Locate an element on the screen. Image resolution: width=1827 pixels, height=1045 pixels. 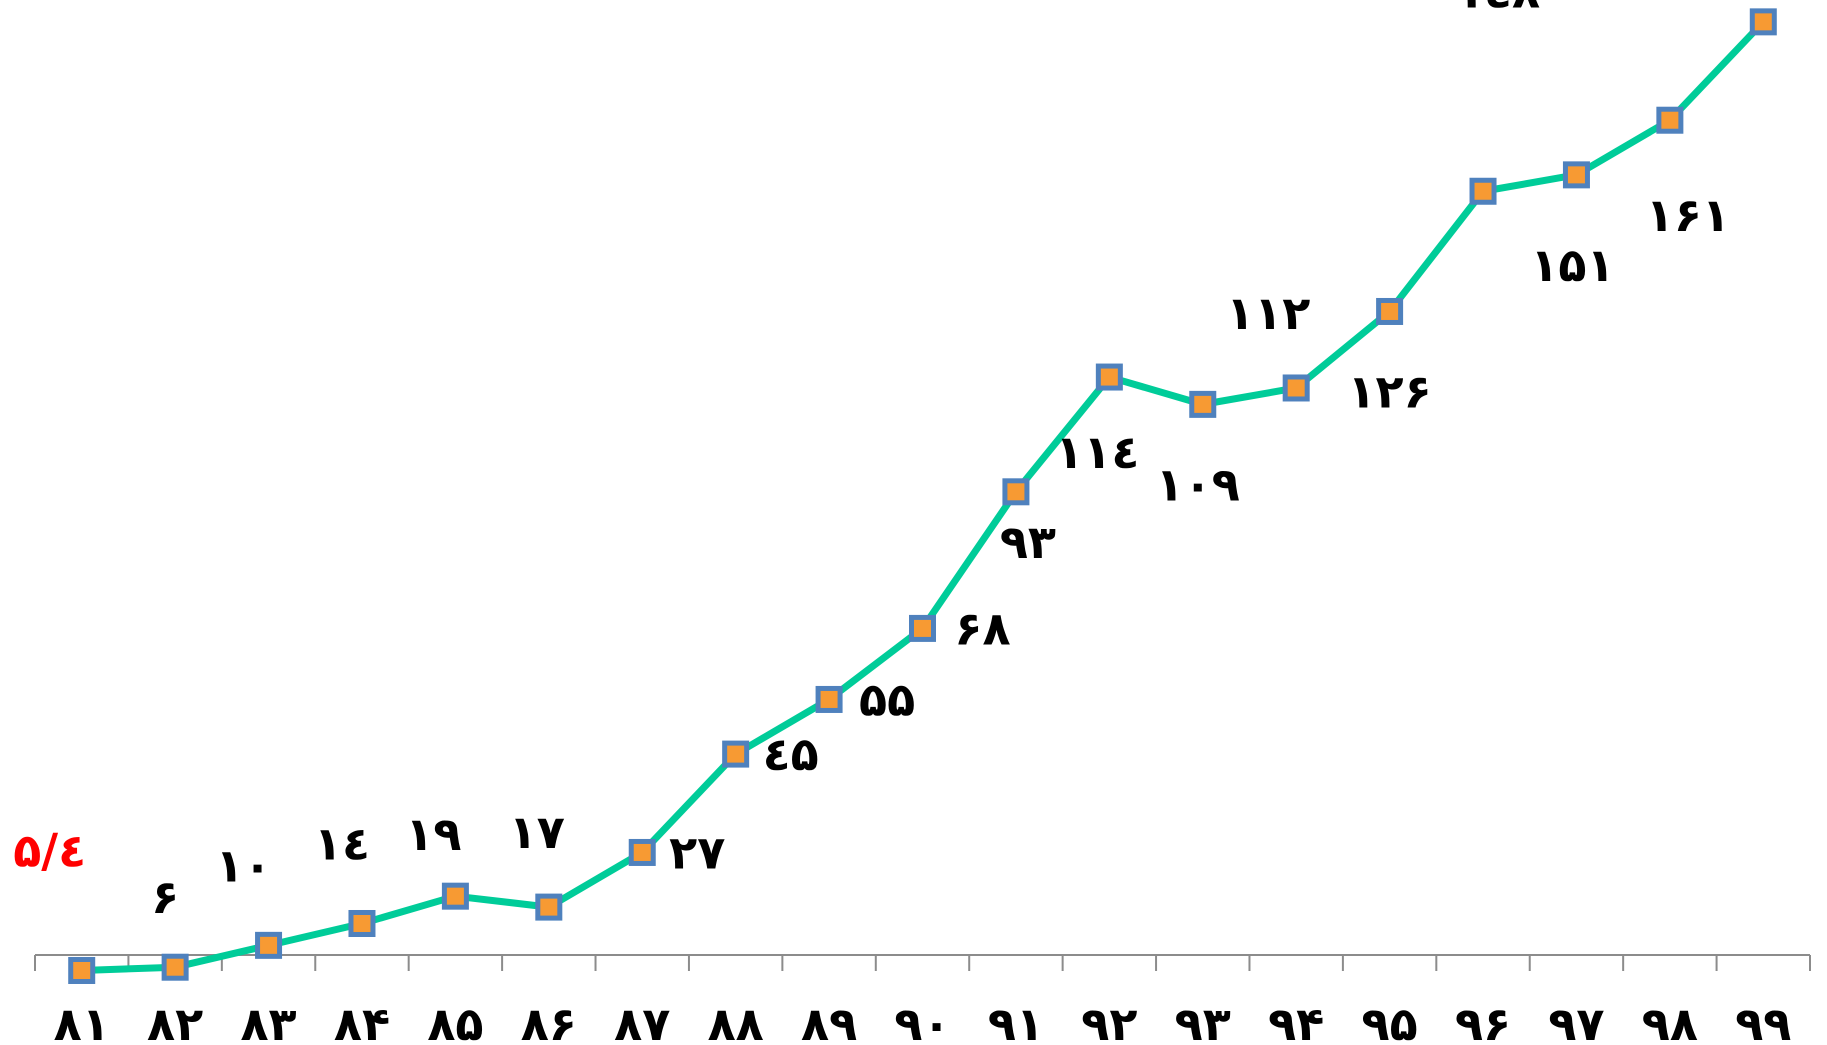
x-tick-label: ۸۸ is located at coordinates (736, 1021).